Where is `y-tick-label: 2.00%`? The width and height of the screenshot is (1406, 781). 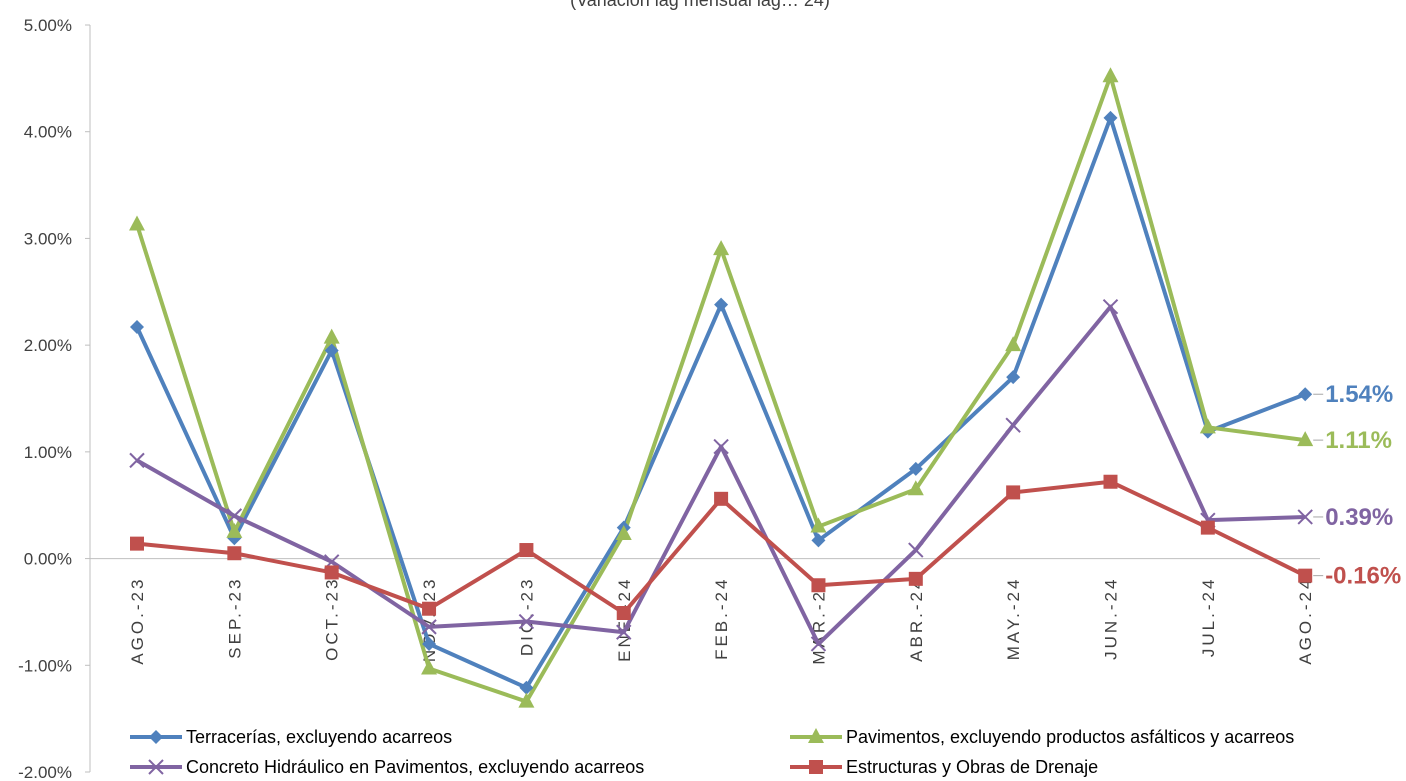 y-tick-label: 2.00% is located at coordinates (48, 345).